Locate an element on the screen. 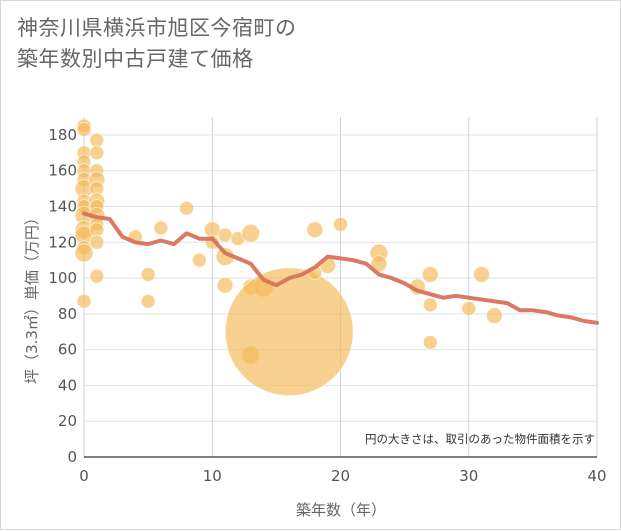 This screenshot has height=531, width=621. x-tick-label: 0 is located at coordinates (84, 476).